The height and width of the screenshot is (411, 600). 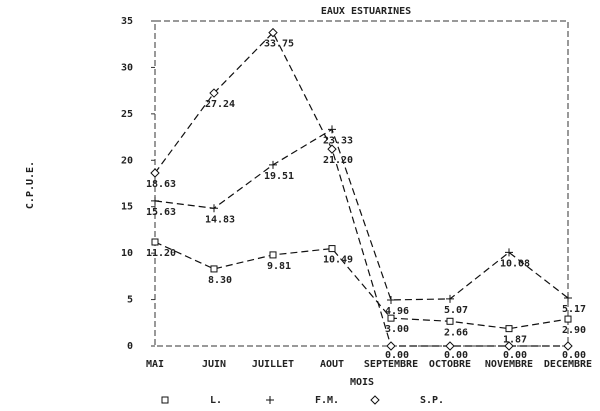 What do you see at coordinates (130, 346) in the screenshot?
I see `y-tick-label: 0` at bounding box center [130, 346].